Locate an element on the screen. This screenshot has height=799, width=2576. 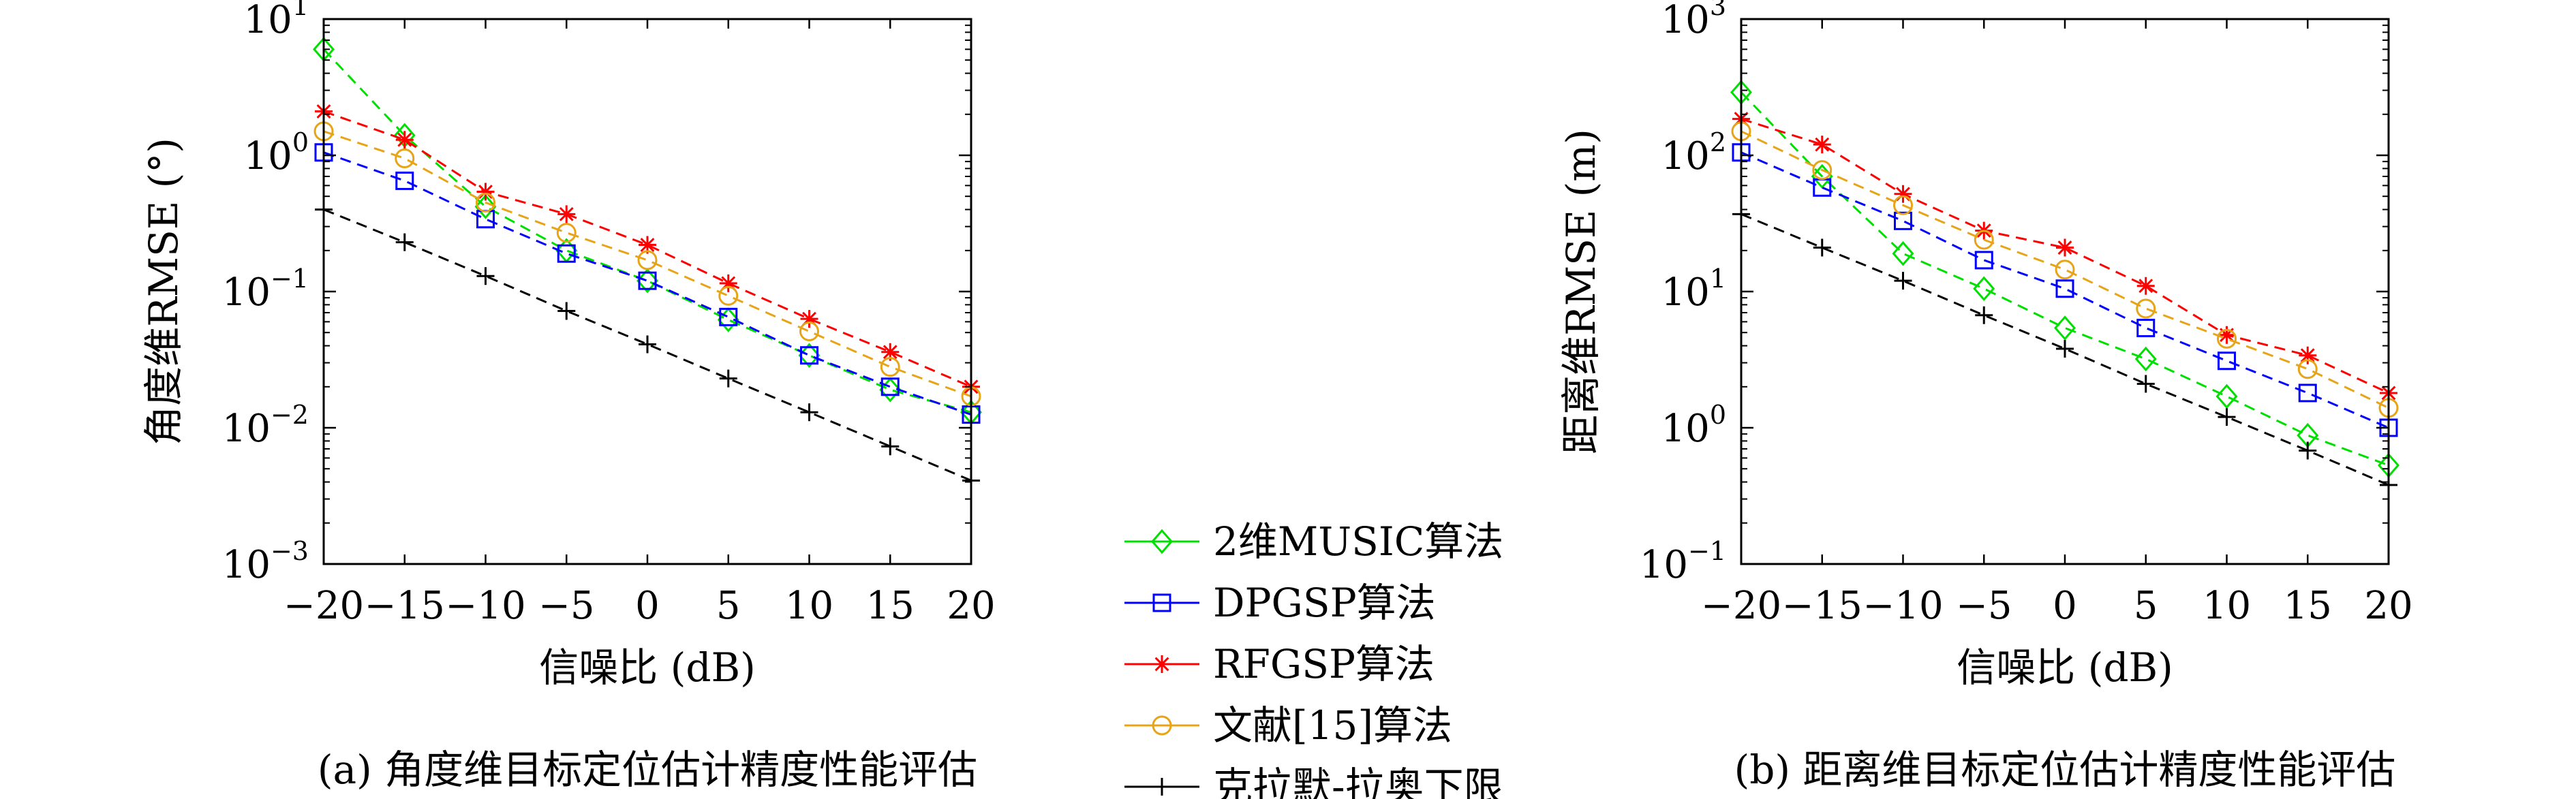
y-tick-base-a-3: 10 is located at coordinates (268, 156).